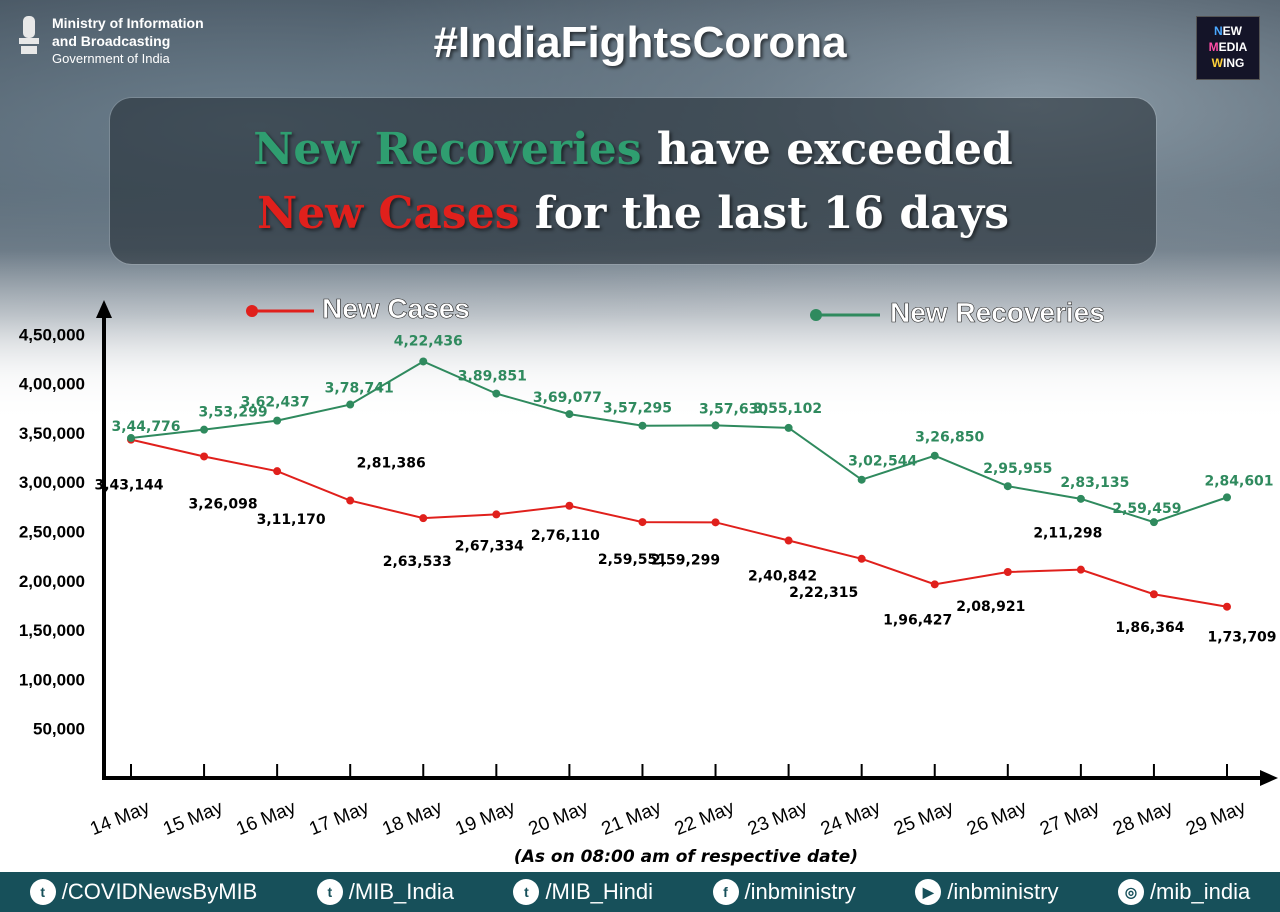  I want to click on data-label: 3,43,144, so click(128, 486).